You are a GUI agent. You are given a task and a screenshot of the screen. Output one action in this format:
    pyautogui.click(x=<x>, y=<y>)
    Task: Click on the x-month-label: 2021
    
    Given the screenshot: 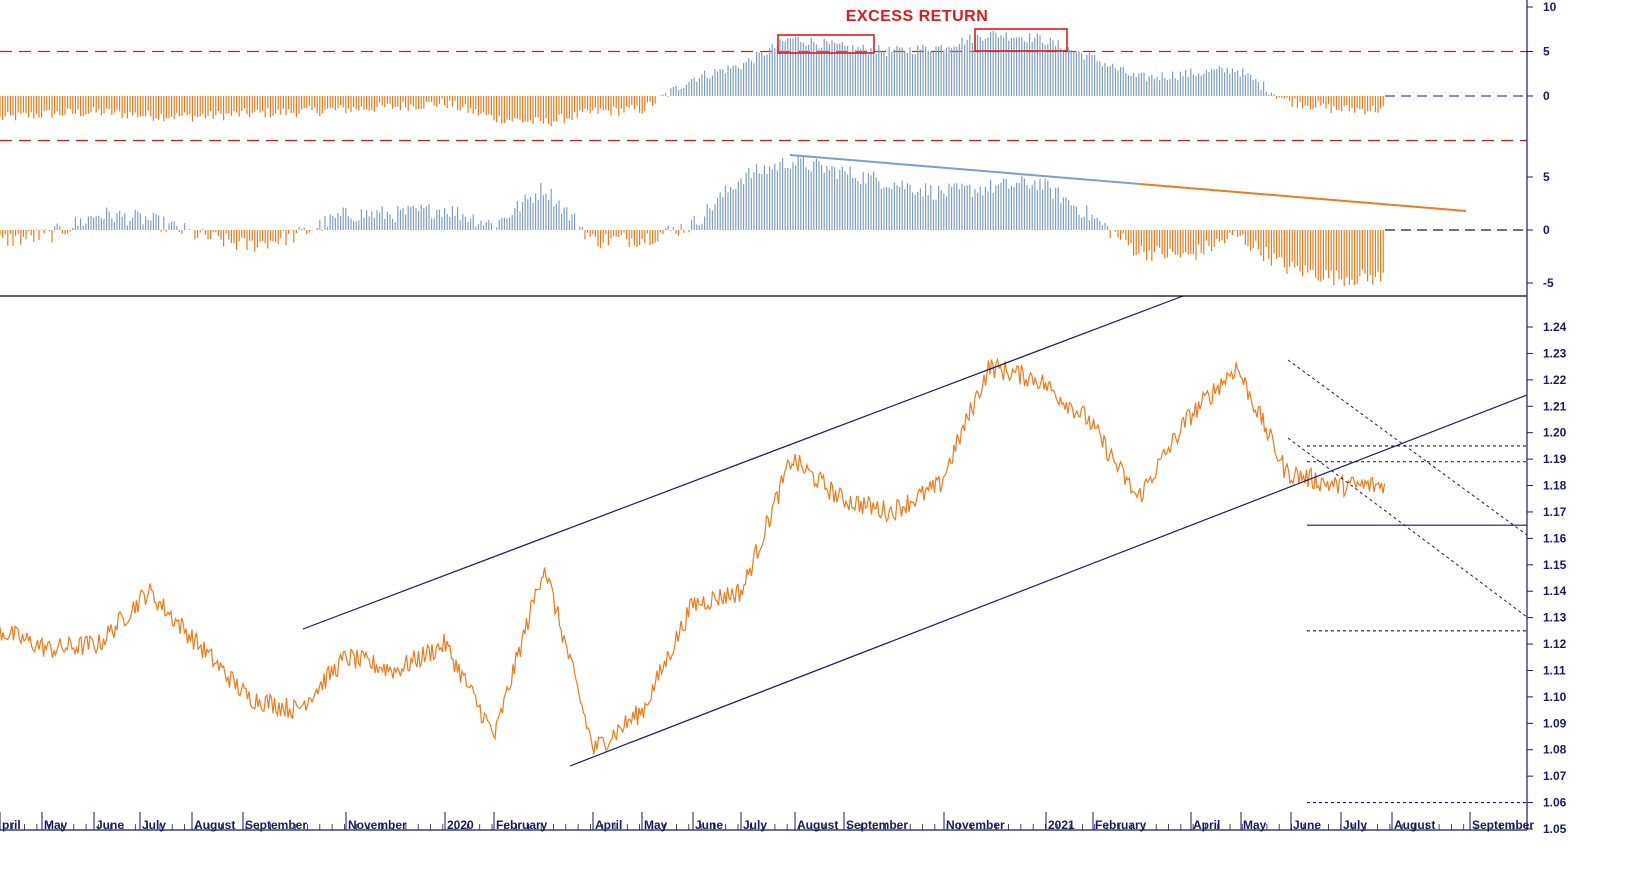 What is the action you would take?
    pyautogui.click(x=1061, y=825)
    